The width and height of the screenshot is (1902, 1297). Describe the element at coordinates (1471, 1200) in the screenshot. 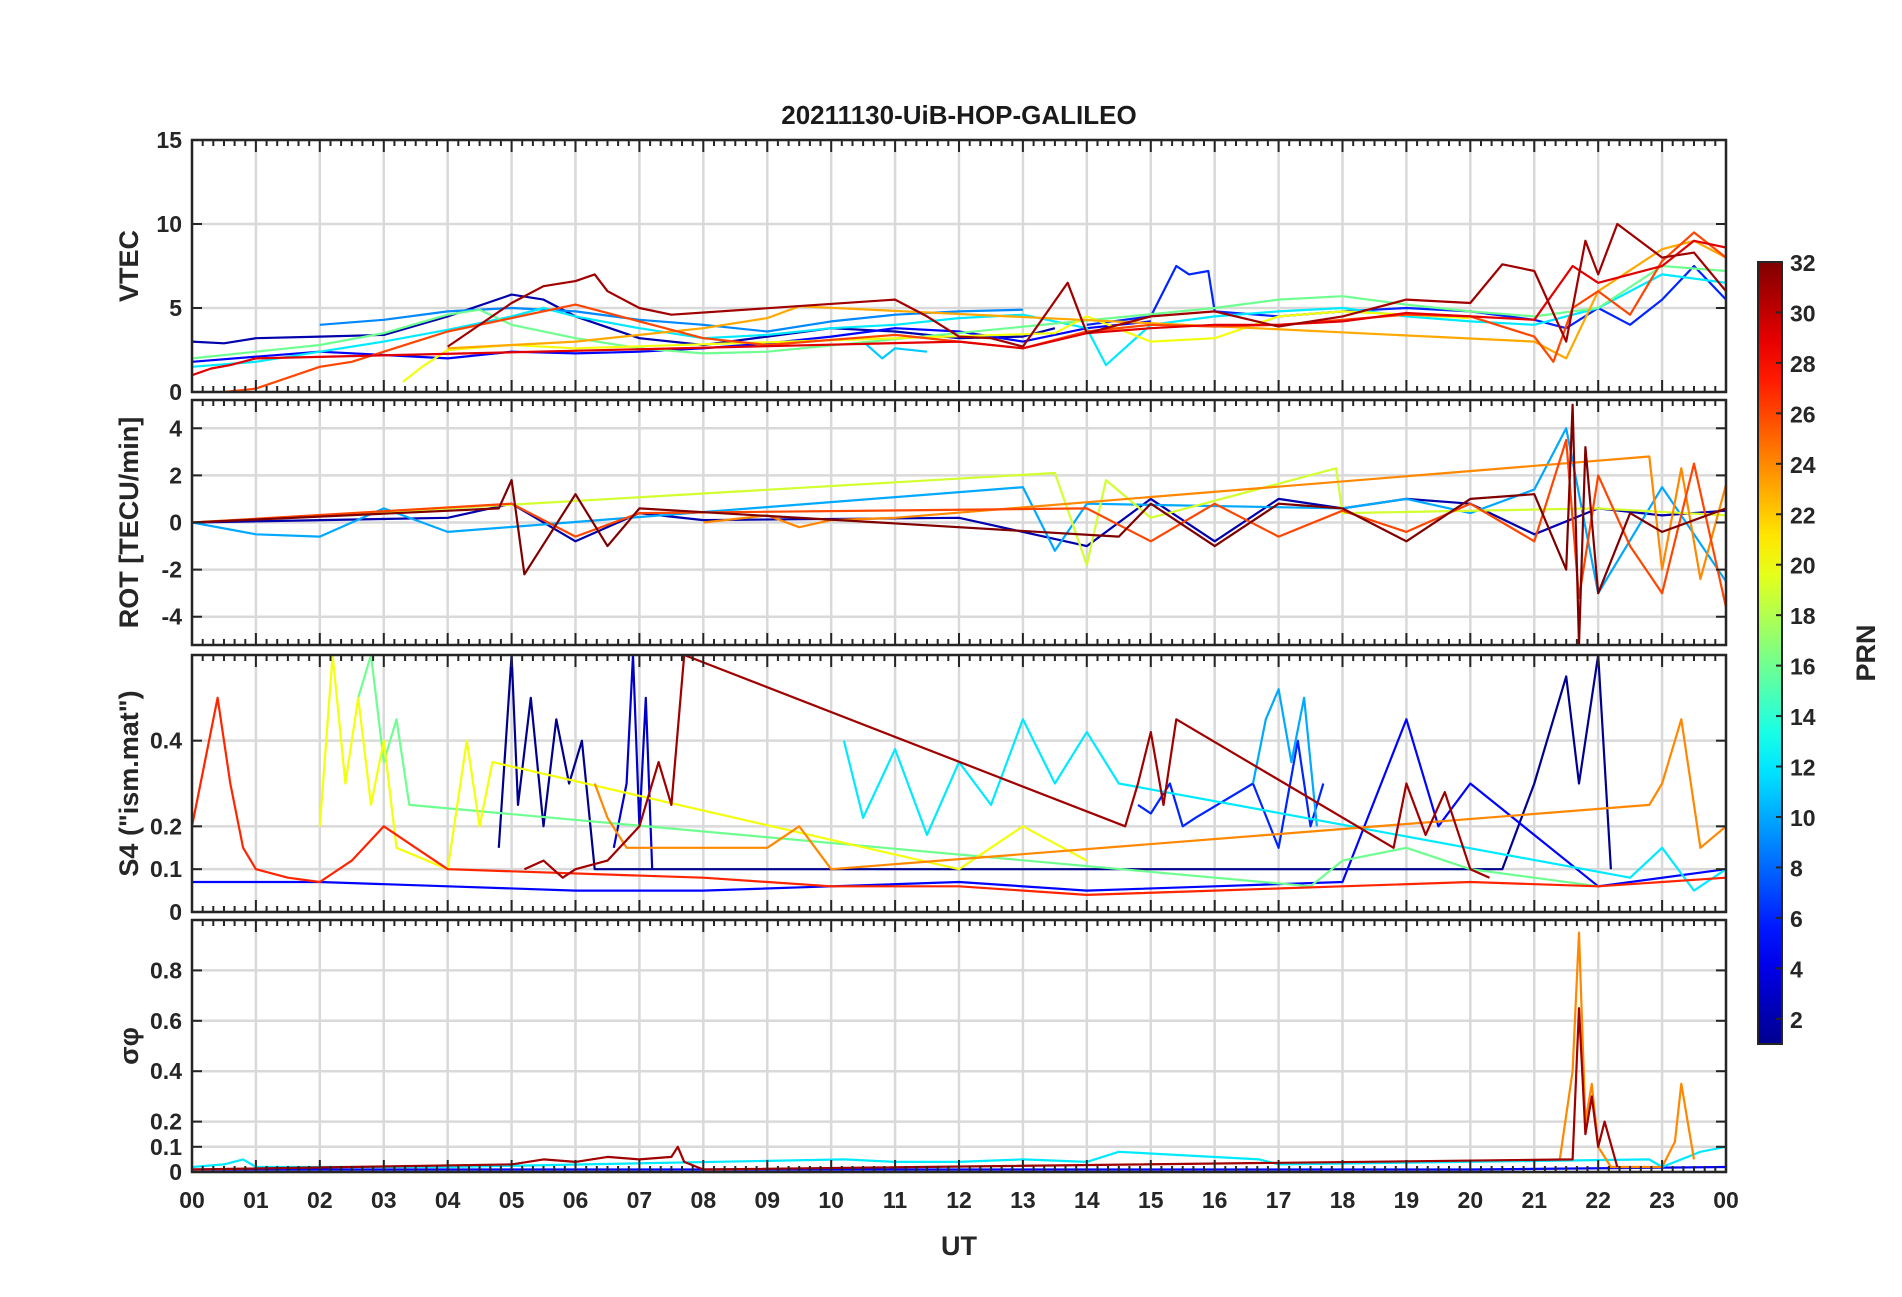

I see `x-tick-label: 20` at that location.